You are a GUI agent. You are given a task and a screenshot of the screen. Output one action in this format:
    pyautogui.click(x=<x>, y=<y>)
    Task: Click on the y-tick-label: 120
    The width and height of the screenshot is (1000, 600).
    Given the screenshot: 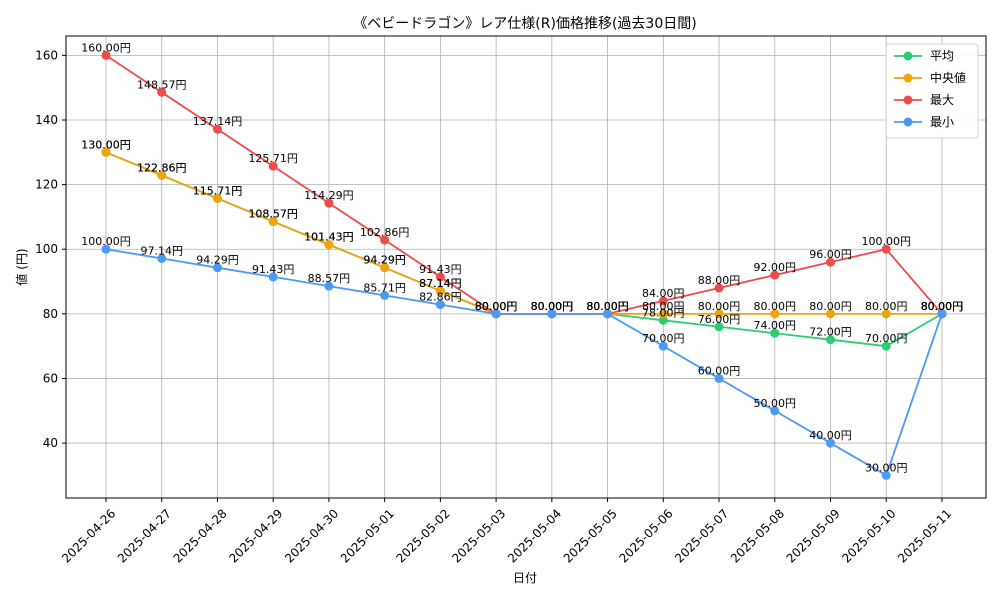 What is the action you would take?
    pyautogui.click(x=46, y=185)
    